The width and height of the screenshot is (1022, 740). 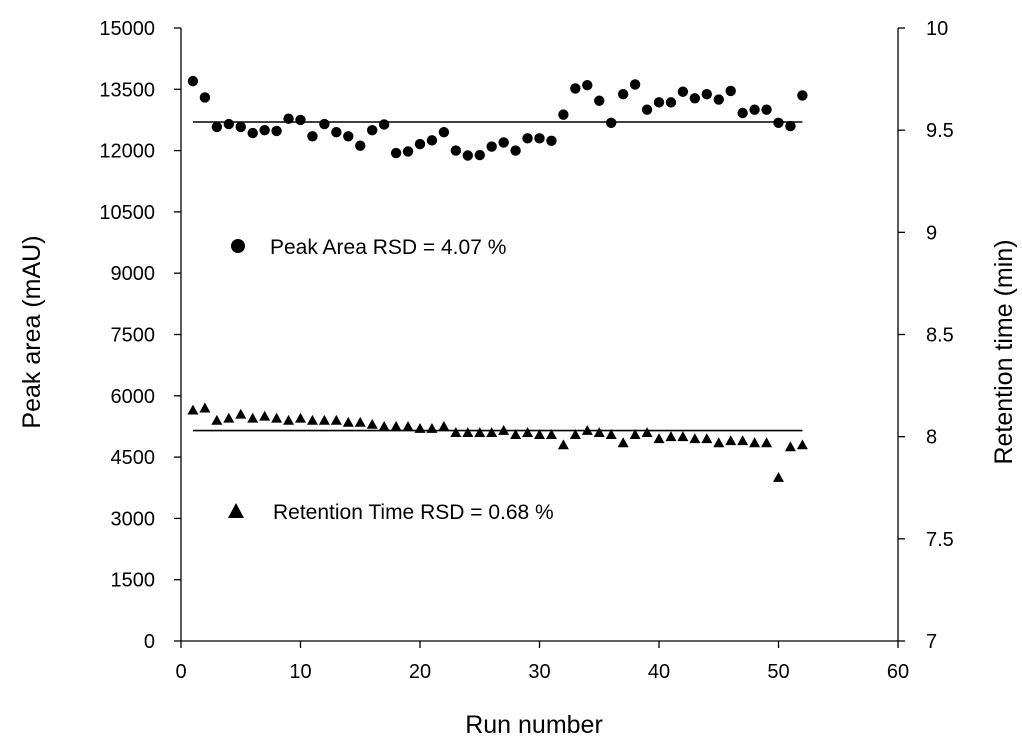 I want to click on y-axis-right-title: Retention time (min), so click(x=1004, y=351).